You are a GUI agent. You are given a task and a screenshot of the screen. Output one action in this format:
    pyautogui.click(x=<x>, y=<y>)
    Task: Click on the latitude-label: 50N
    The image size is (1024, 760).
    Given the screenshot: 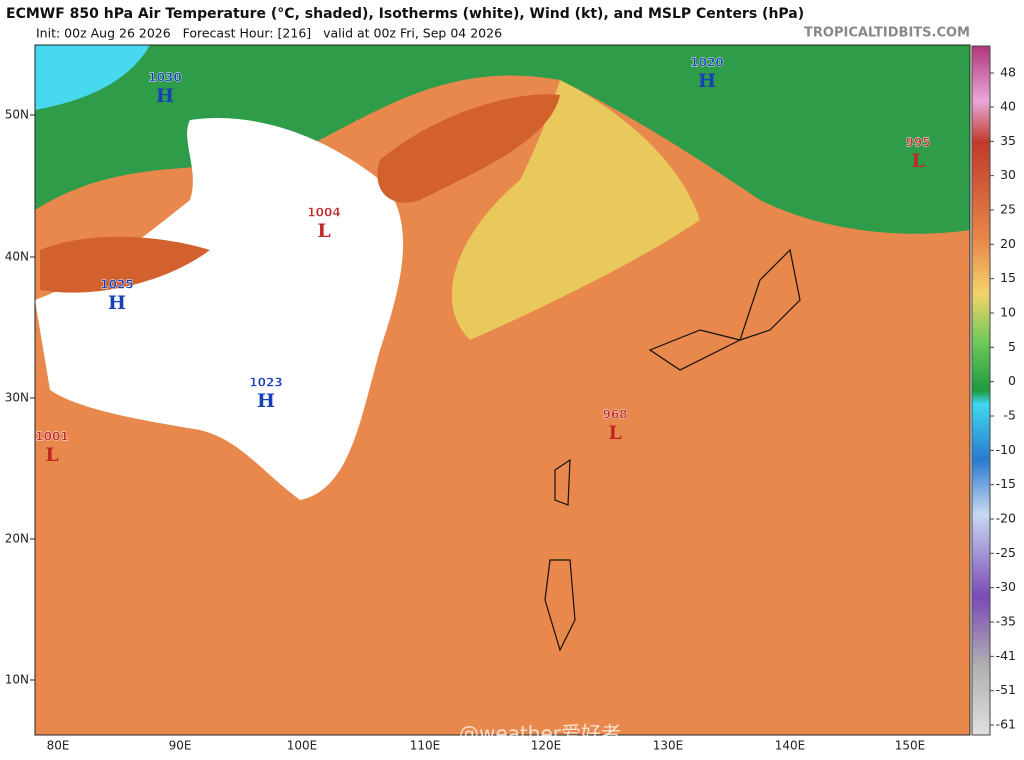 What is the action you would take?
    pyautogui.click(x=17, y=115)
    